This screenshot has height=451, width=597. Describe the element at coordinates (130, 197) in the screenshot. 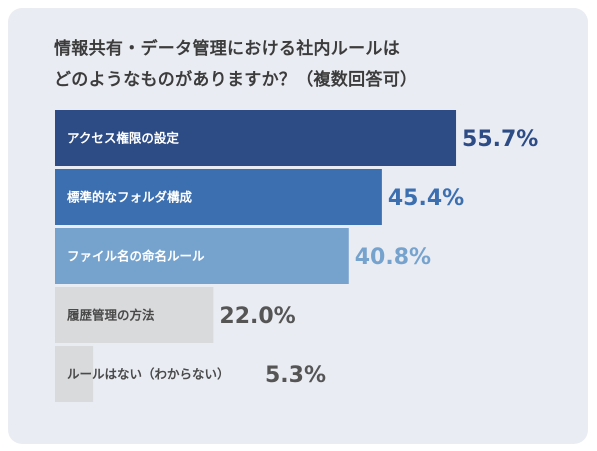

I see `bar-label-2: 標準的なフォルダ構成` at that location.